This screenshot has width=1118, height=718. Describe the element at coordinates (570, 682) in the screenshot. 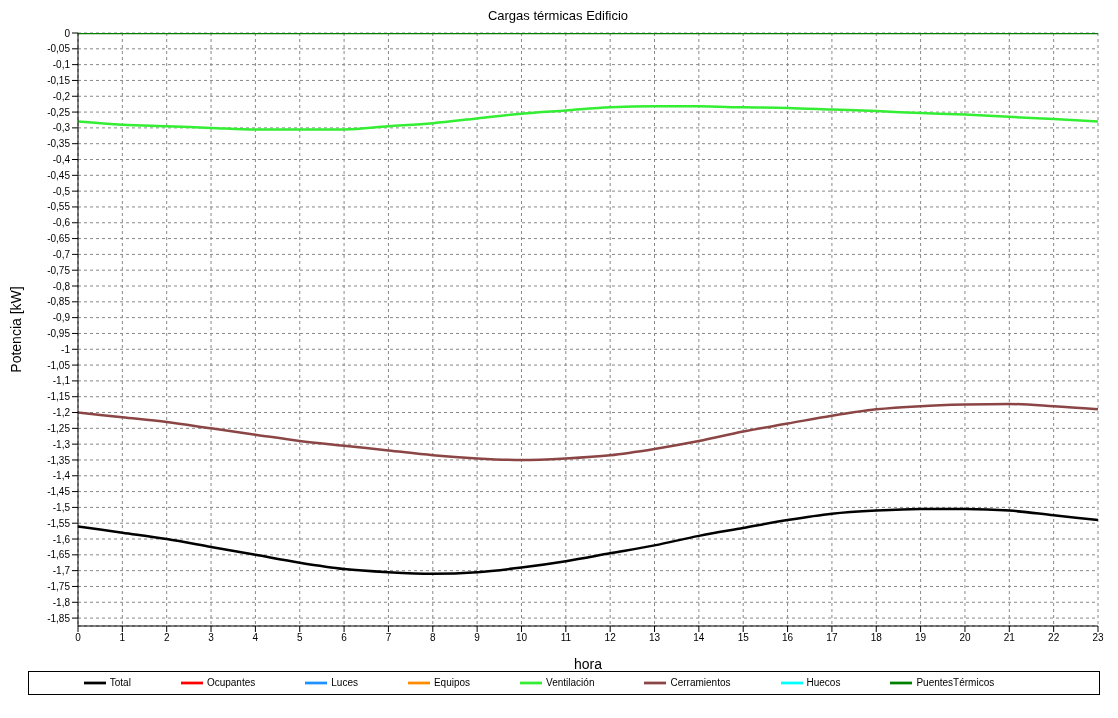

I see `legend-label: Ventilación` at that location.